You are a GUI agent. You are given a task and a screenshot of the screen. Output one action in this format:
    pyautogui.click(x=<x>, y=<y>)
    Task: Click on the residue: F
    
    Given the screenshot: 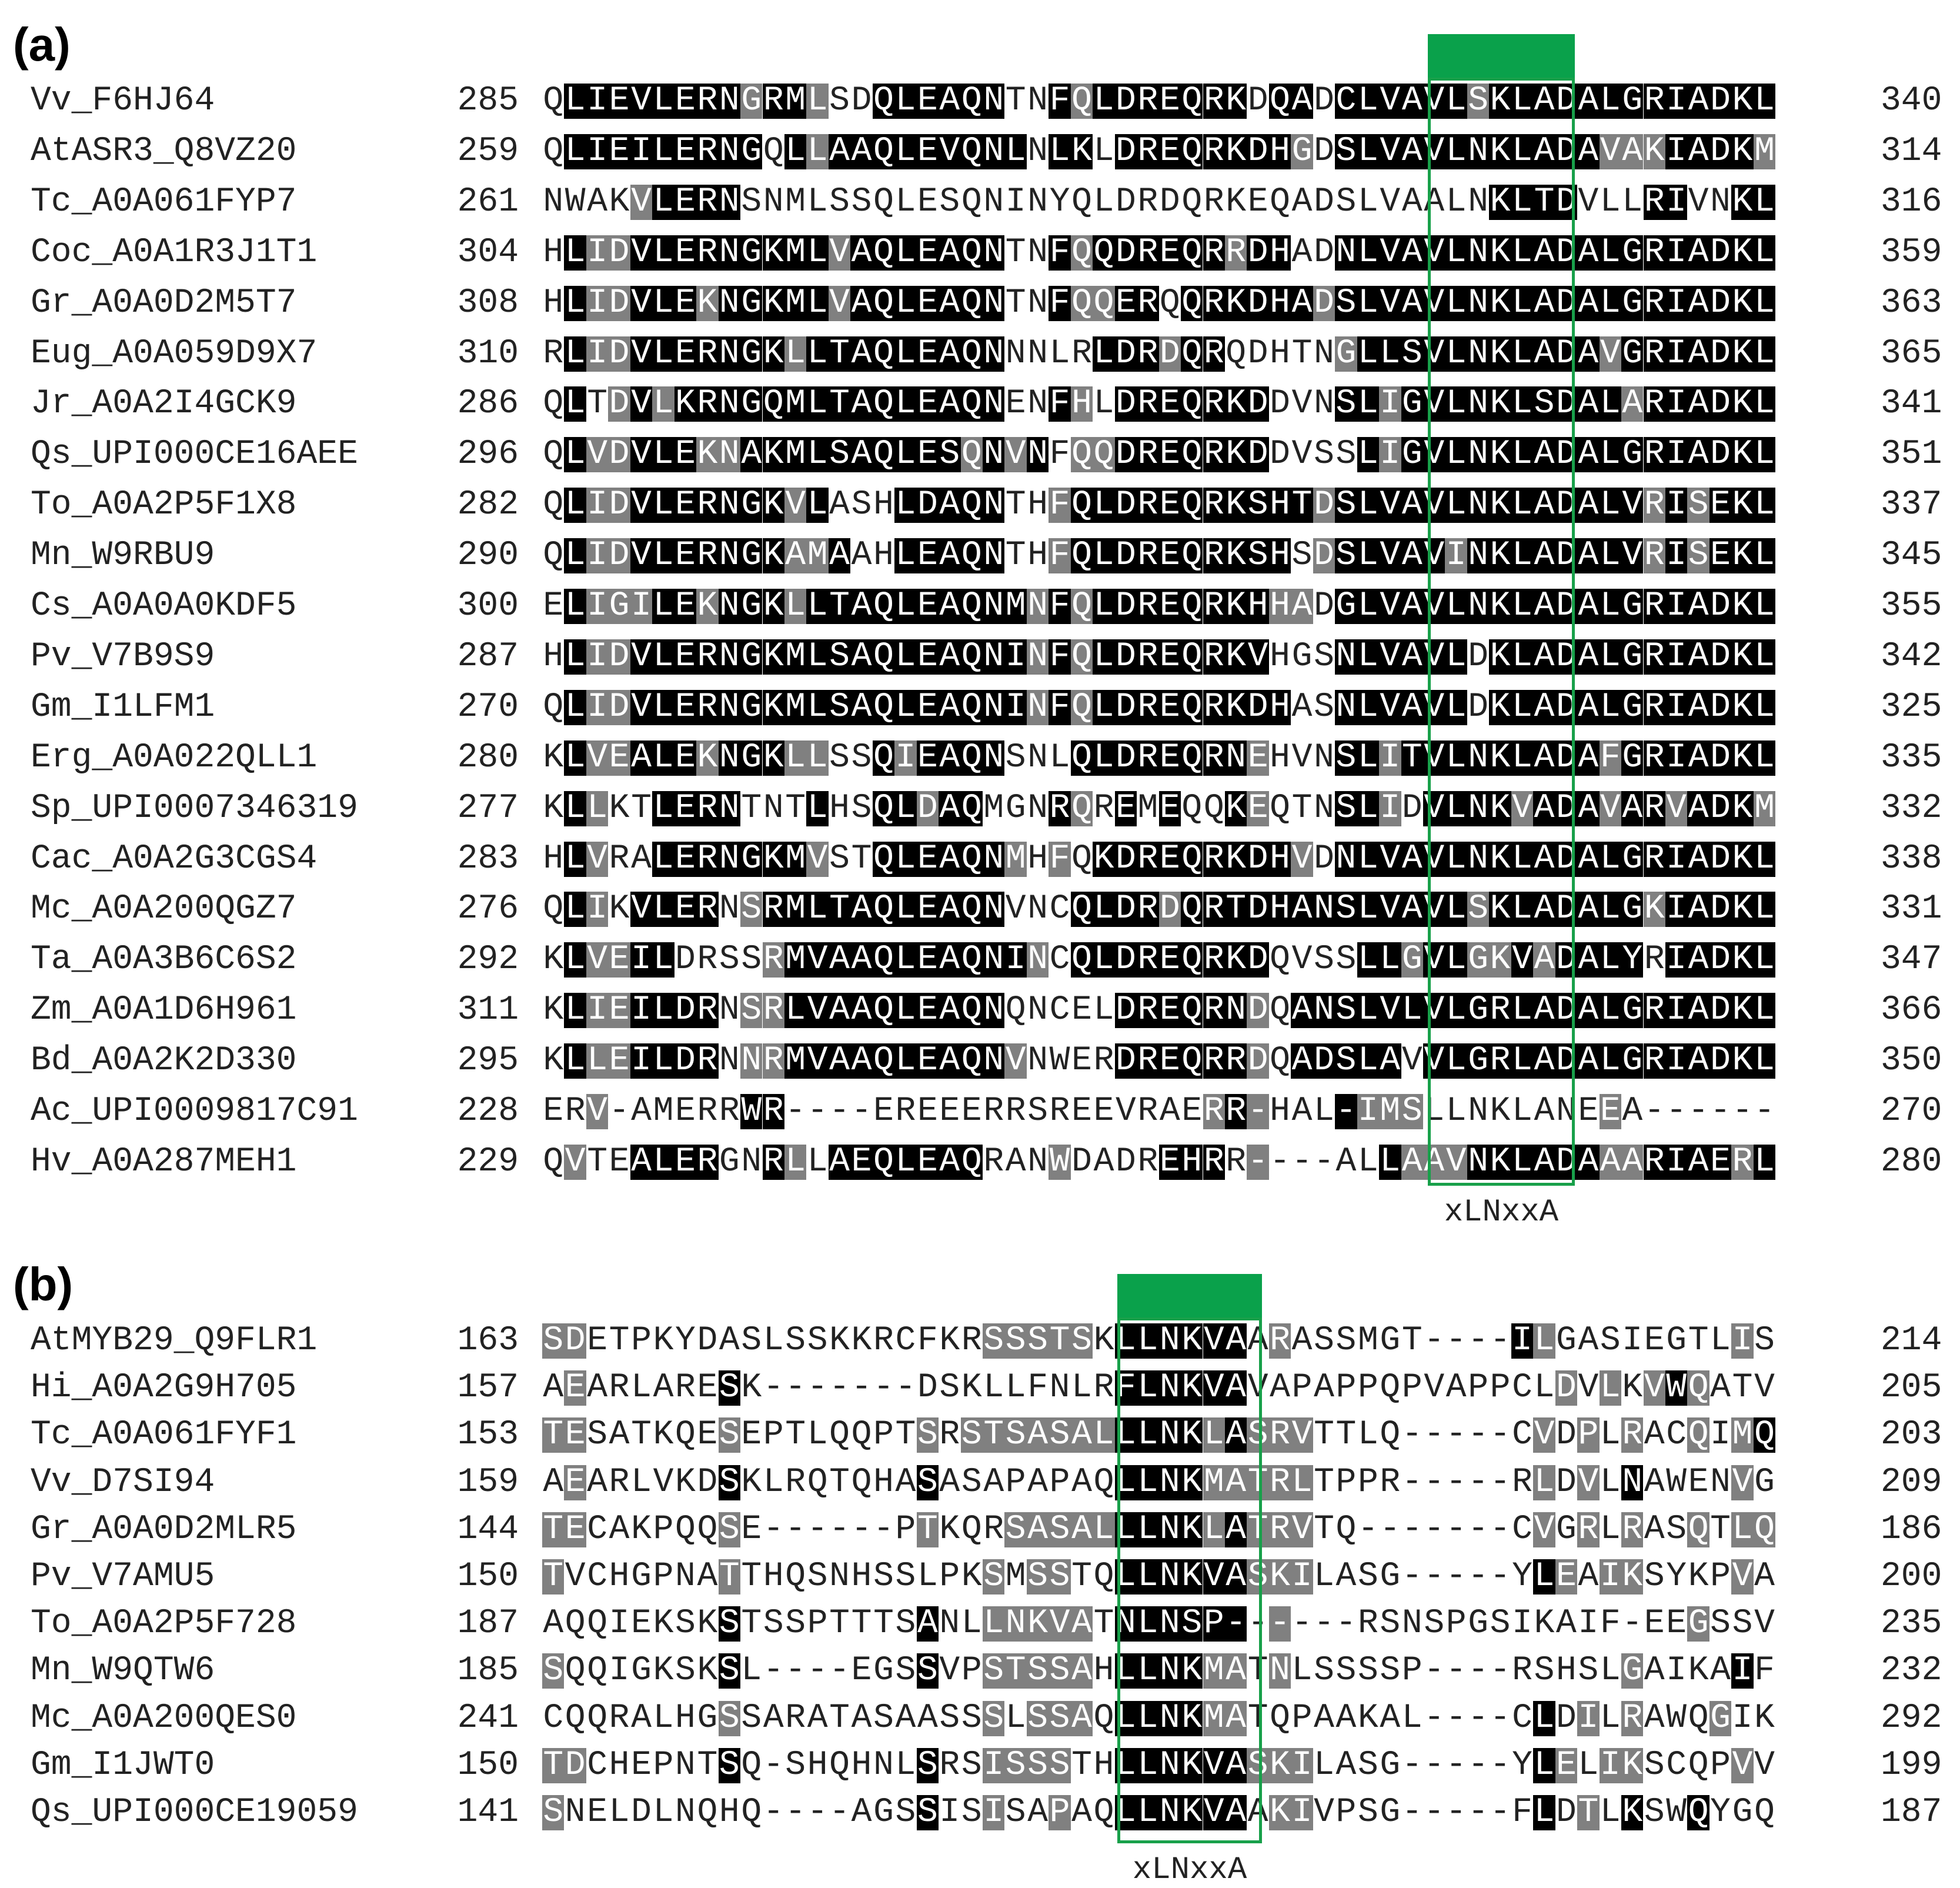 What is the action you would take?
    pyautogui.click(x=1038, y=1388)
    